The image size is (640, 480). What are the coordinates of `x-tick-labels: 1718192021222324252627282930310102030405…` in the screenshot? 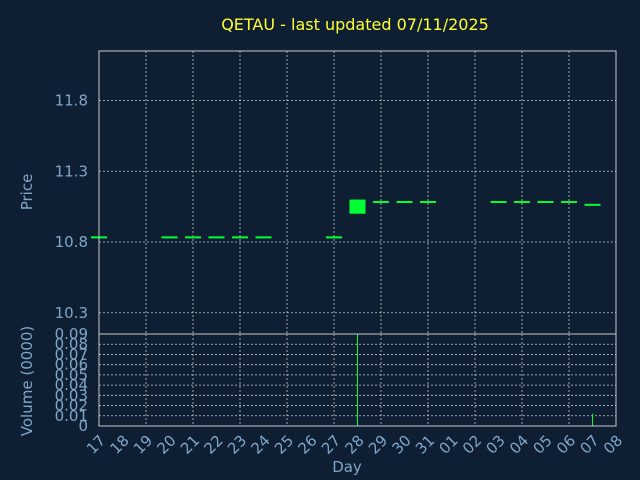 It's located at (354, 445).